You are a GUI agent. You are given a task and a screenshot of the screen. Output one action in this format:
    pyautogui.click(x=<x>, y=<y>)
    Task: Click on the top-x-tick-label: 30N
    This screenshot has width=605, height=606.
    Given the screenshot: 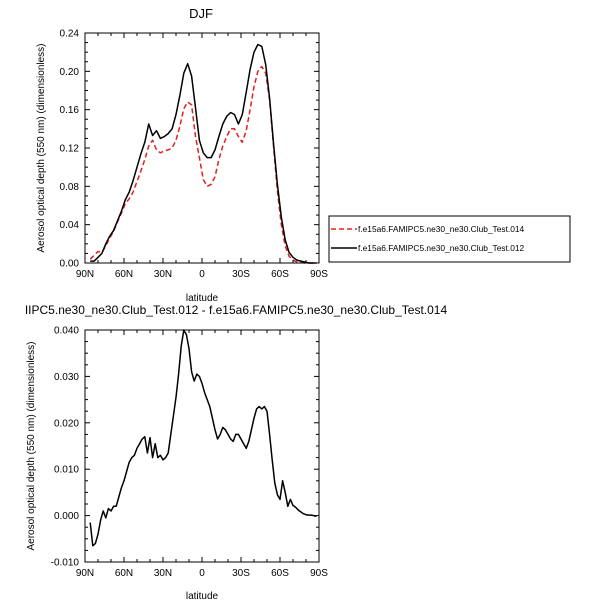 What is the action you would take?
    pyautogui.click(x=163, y=274)
    